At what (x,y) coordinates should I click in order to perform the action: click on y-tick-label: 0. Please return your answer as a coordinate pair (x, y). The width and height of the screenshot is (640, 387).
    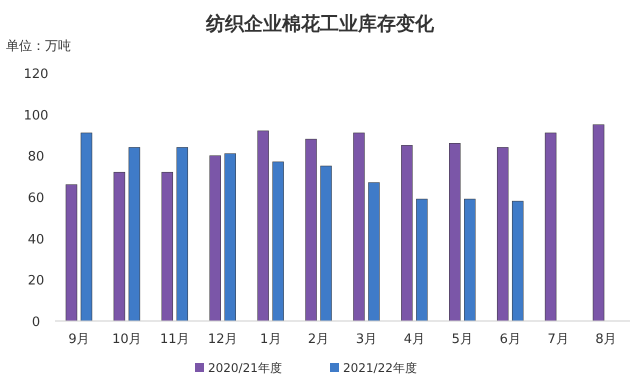
    Looking at the image, I should click on (36, 322).